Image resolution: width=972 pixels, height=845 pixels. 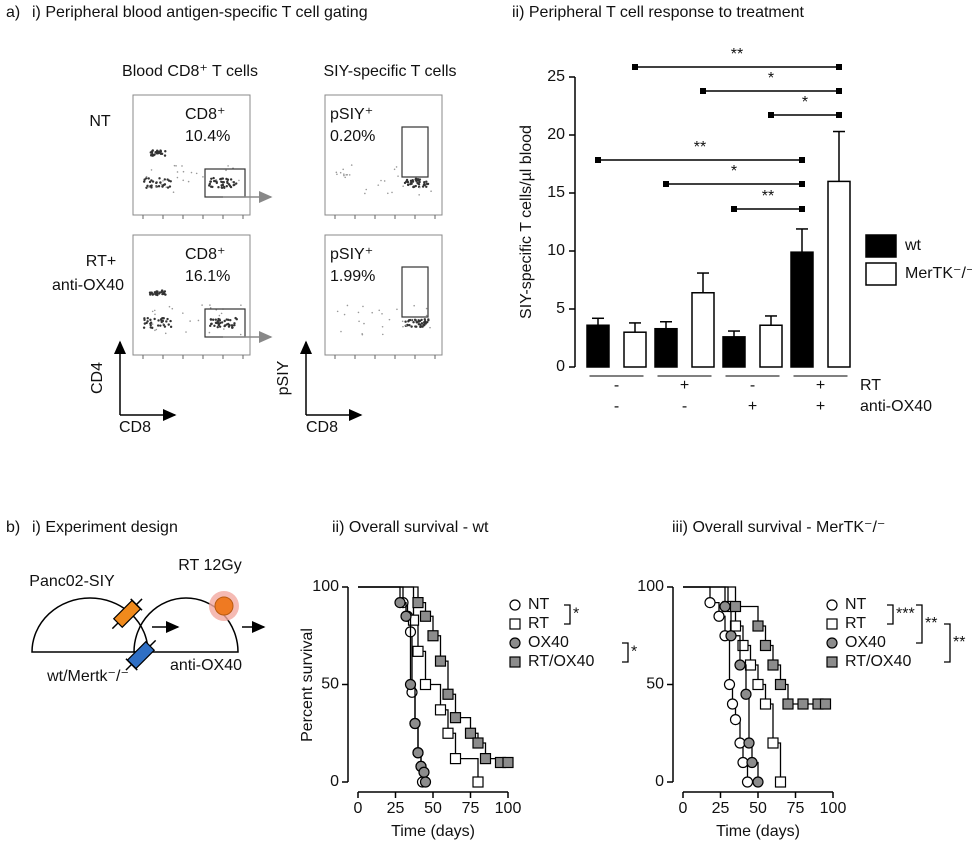 What do you see at coordinates (396, 808) in the screenshot?
I see `x-tick-label: 25` at bounding box center [396, 808].